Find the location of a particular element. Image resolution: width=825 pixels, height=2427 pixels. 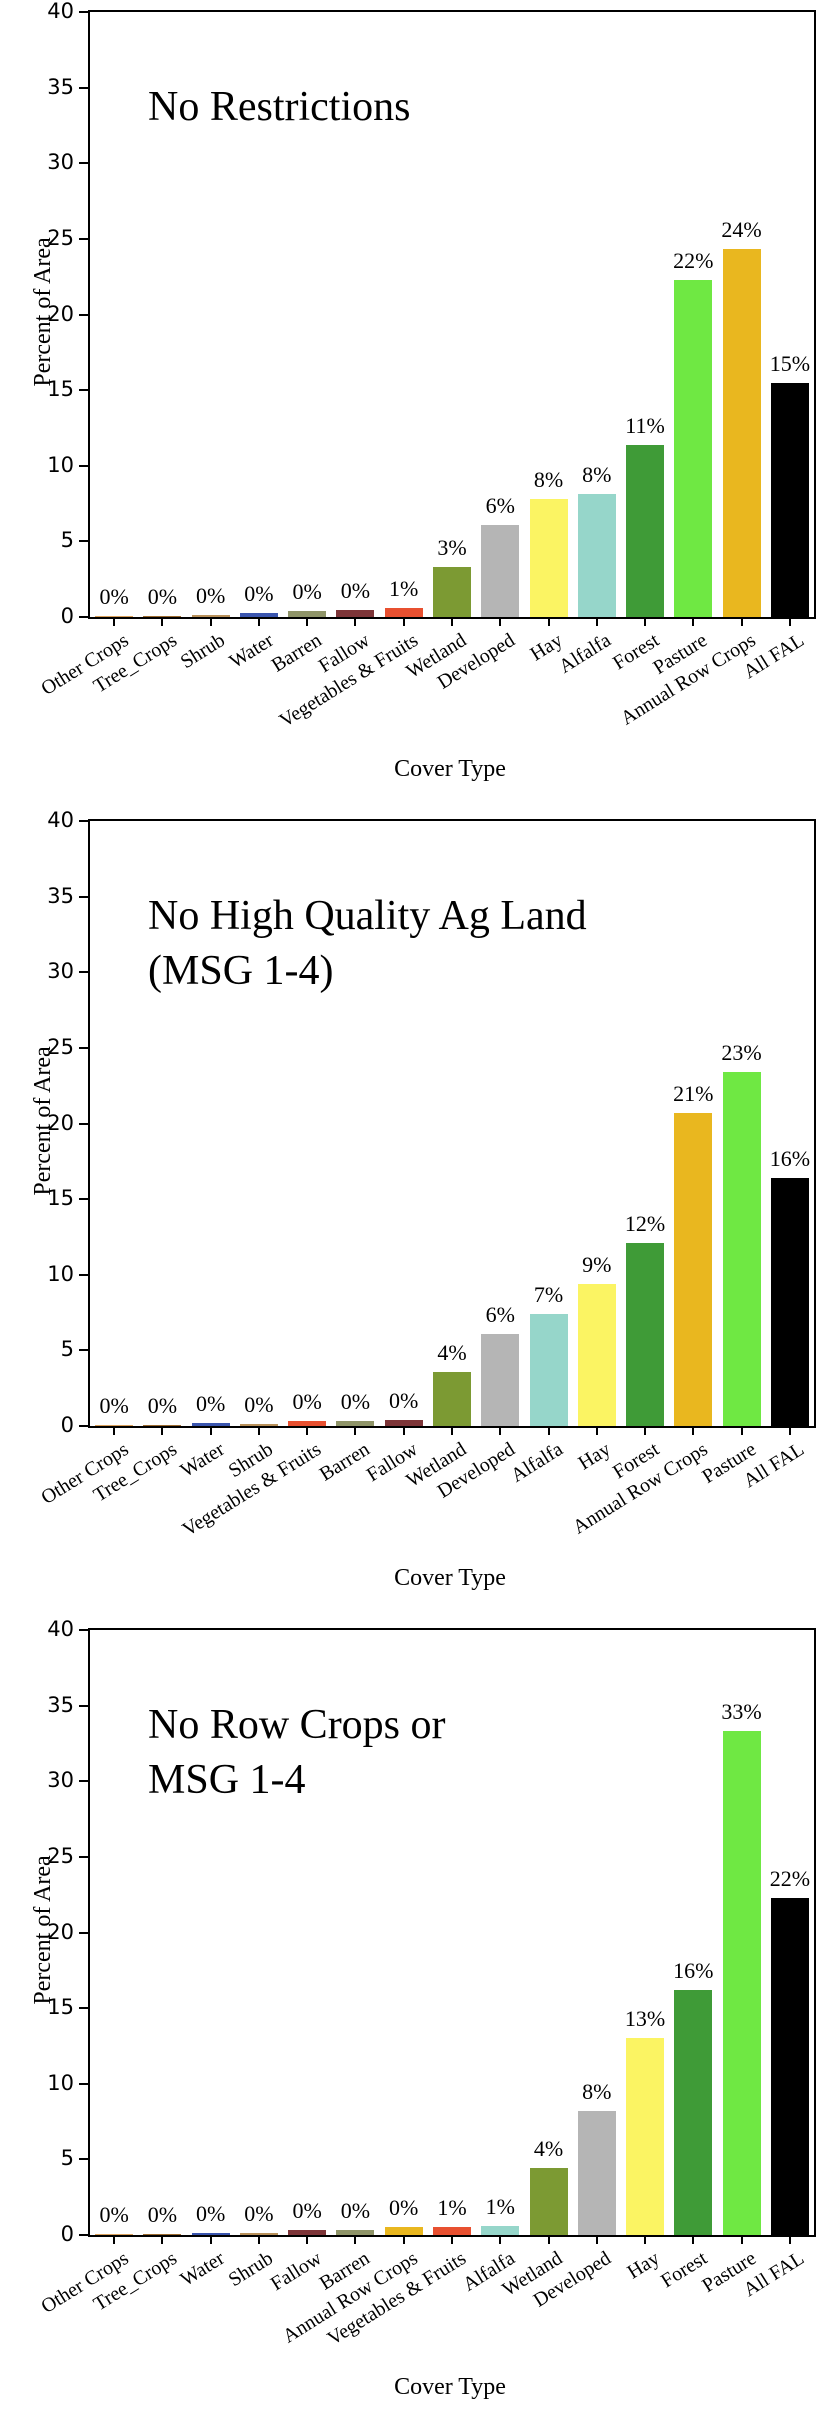

y-tick-label: 0 is located at coordinates (67, 2234).